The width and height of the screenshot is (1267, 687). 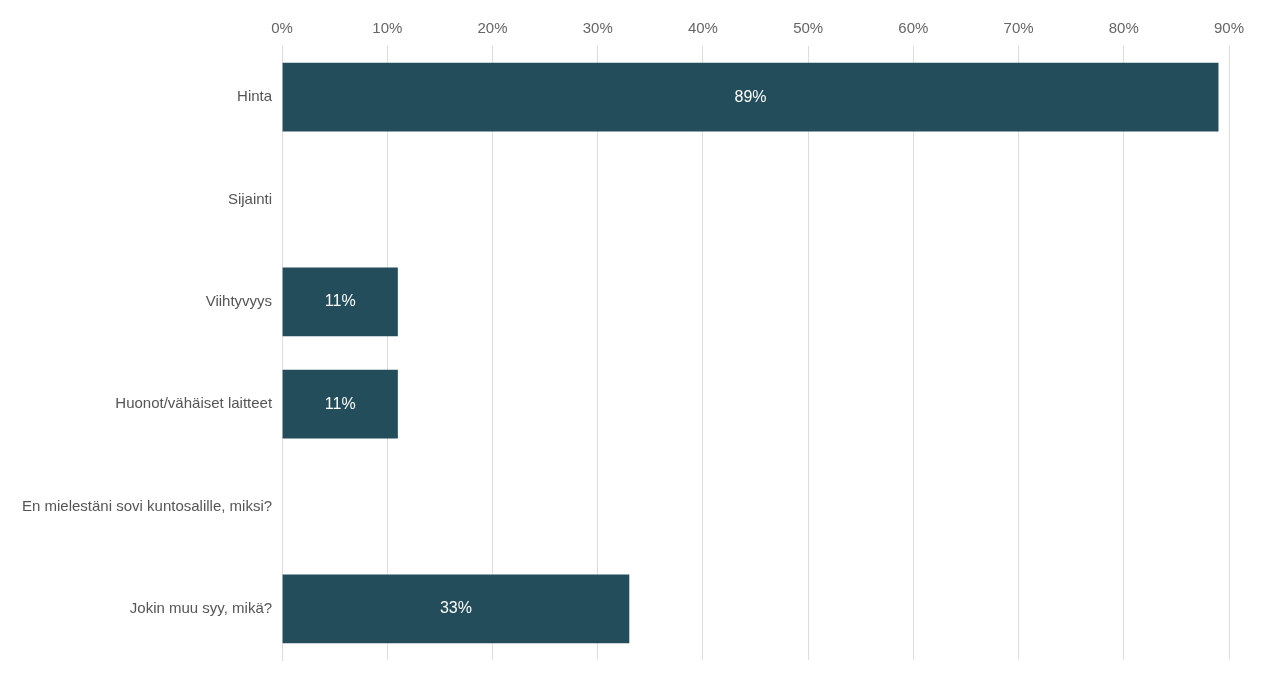 What do you see at coordinates (702, 28) in the screenshot?
I see `x-tick-label: 40%` at bounding box center [702, 28].